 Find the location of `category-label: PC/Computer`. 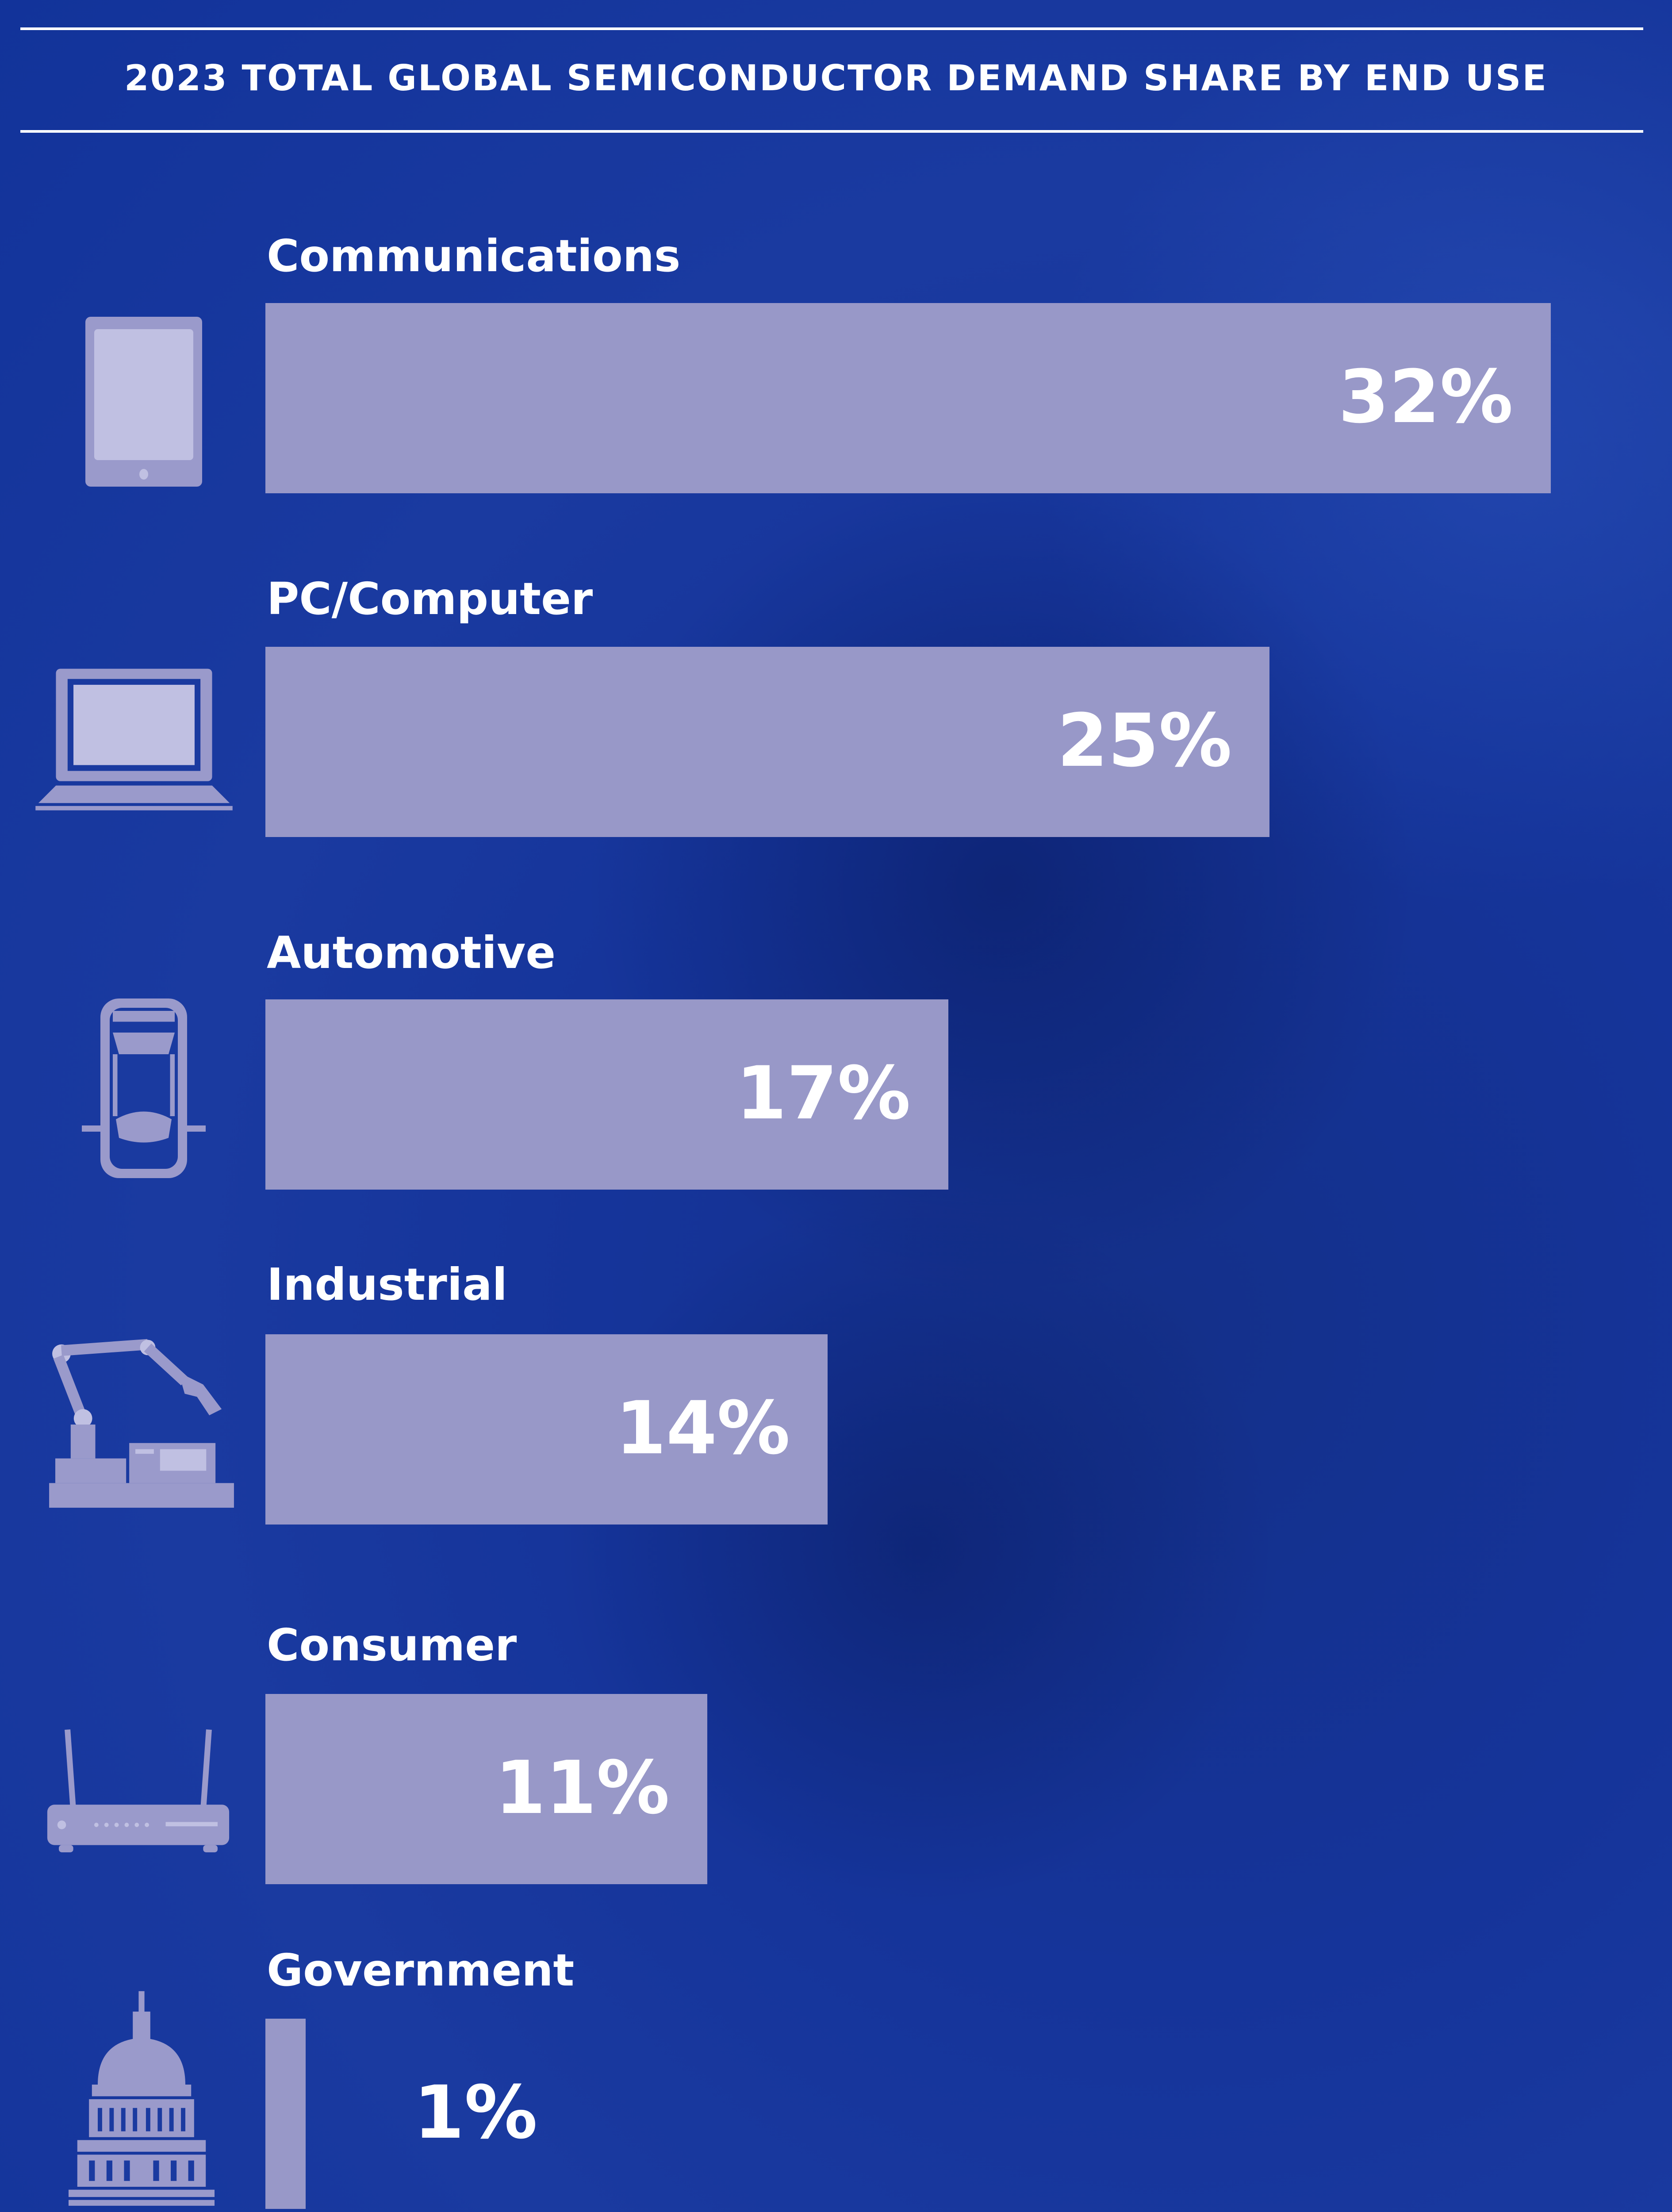

category-label: PC/Computer is located at coordinates (430, 599).